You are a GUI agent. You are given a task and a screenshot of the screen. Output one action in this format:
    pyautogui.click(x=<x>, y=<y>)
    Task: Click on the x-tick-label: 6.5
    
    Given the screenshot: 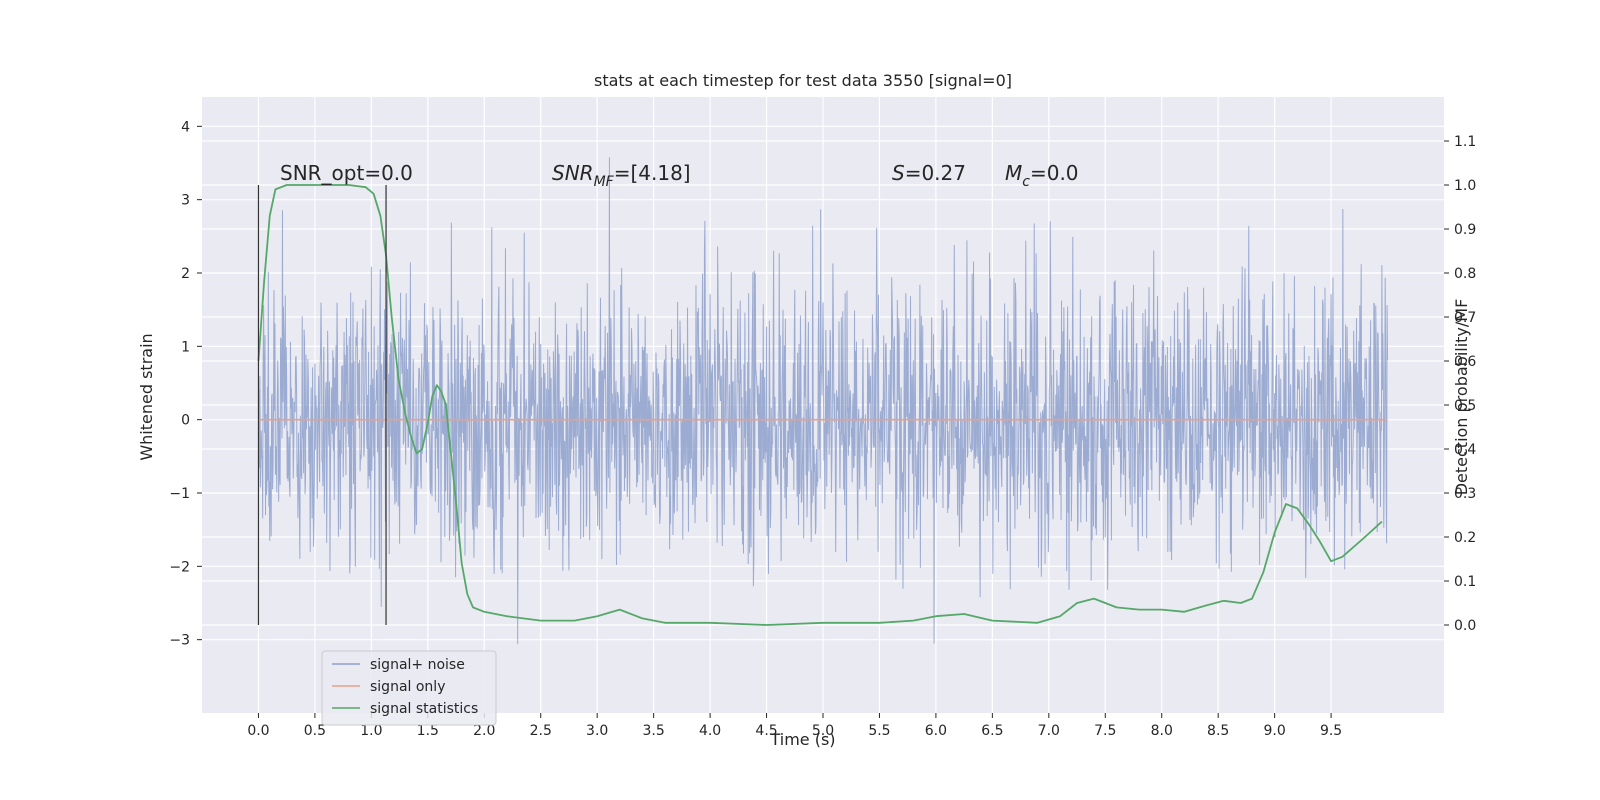 What is the action you would take?
    pyautogui.click(x=992, y=731)
    